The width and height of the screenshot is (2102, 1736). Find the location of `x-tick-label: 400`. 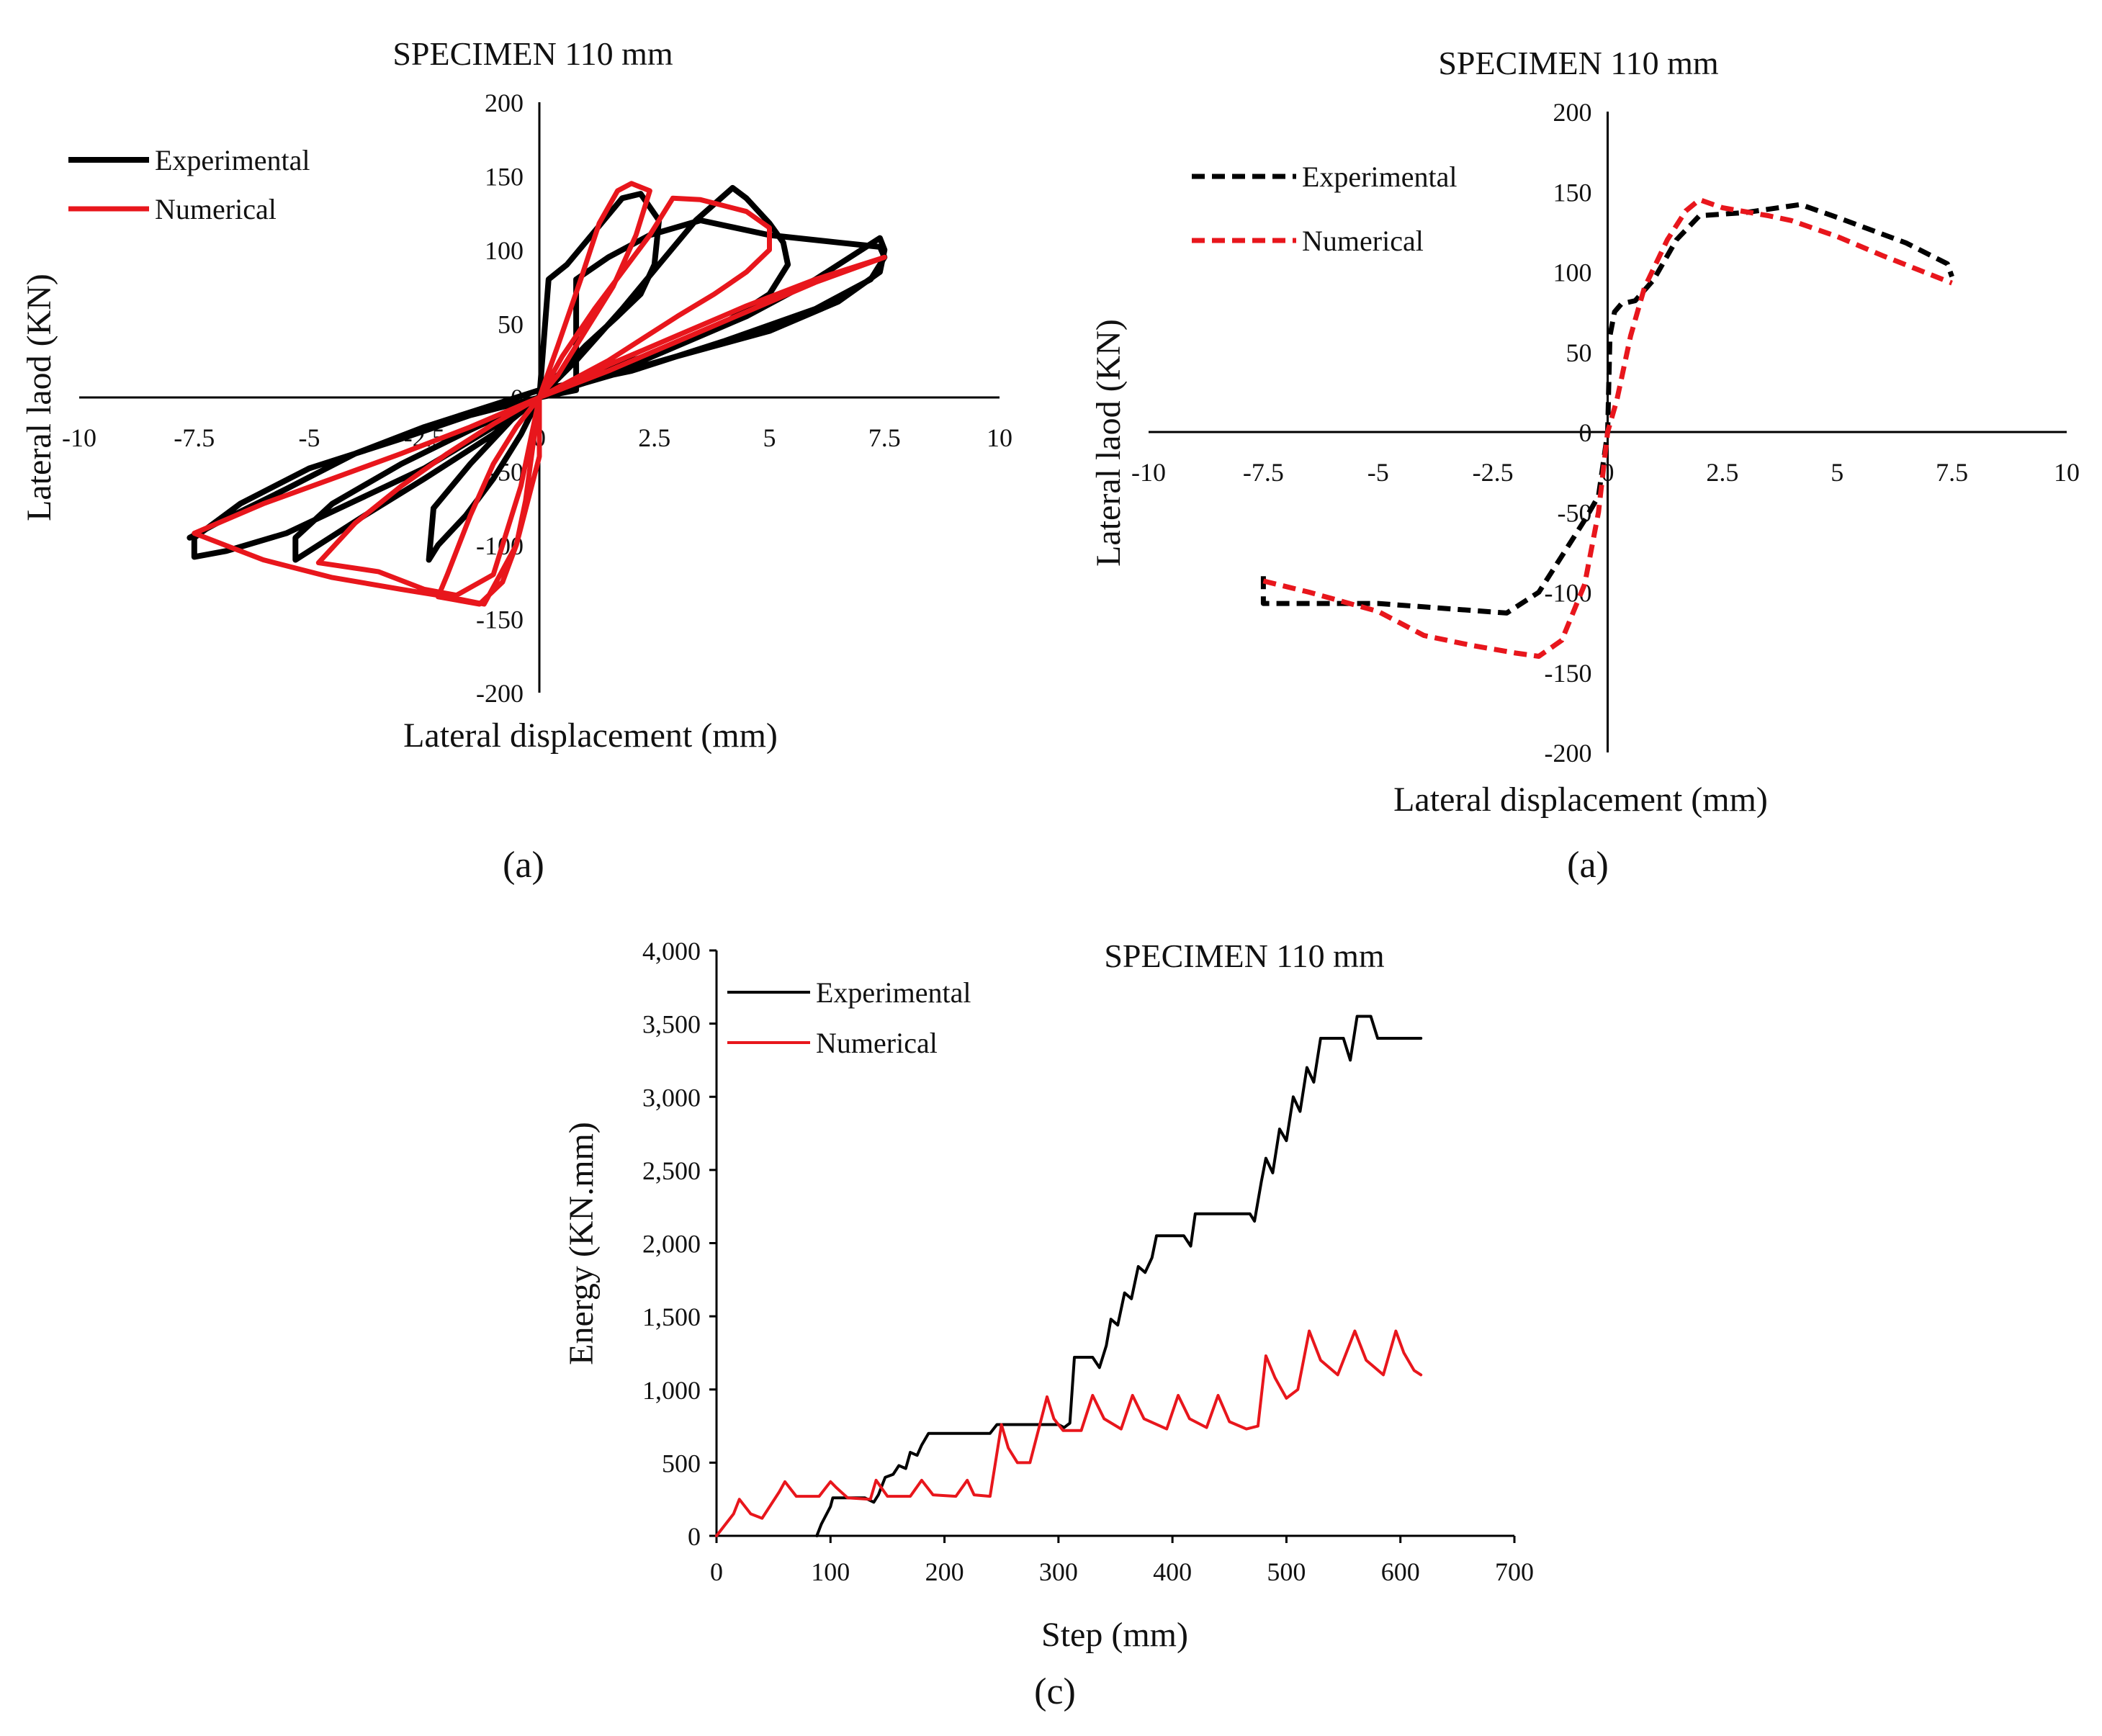

x-tick-label: 400 is located at coordinates (1173, 1572).